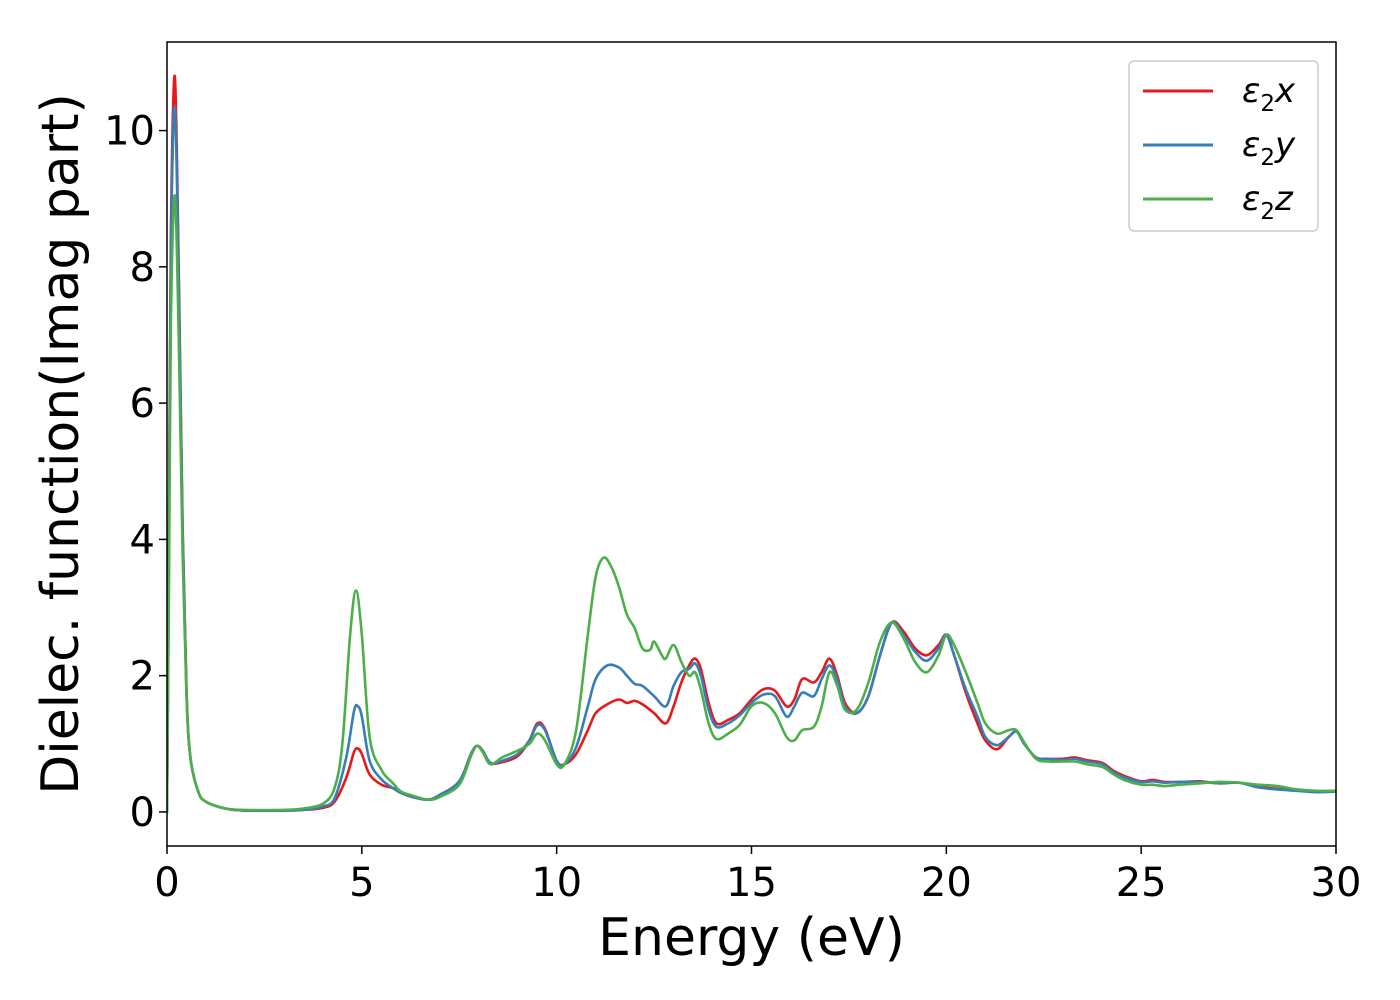 Image resolution: width=1400 pixels, height=1000 pixels. What do you see at coordinates (61, 444) in the screenshot?
I see `y-axis-label: Dielec. function(Imag part)` at bounding box center [61, 444].